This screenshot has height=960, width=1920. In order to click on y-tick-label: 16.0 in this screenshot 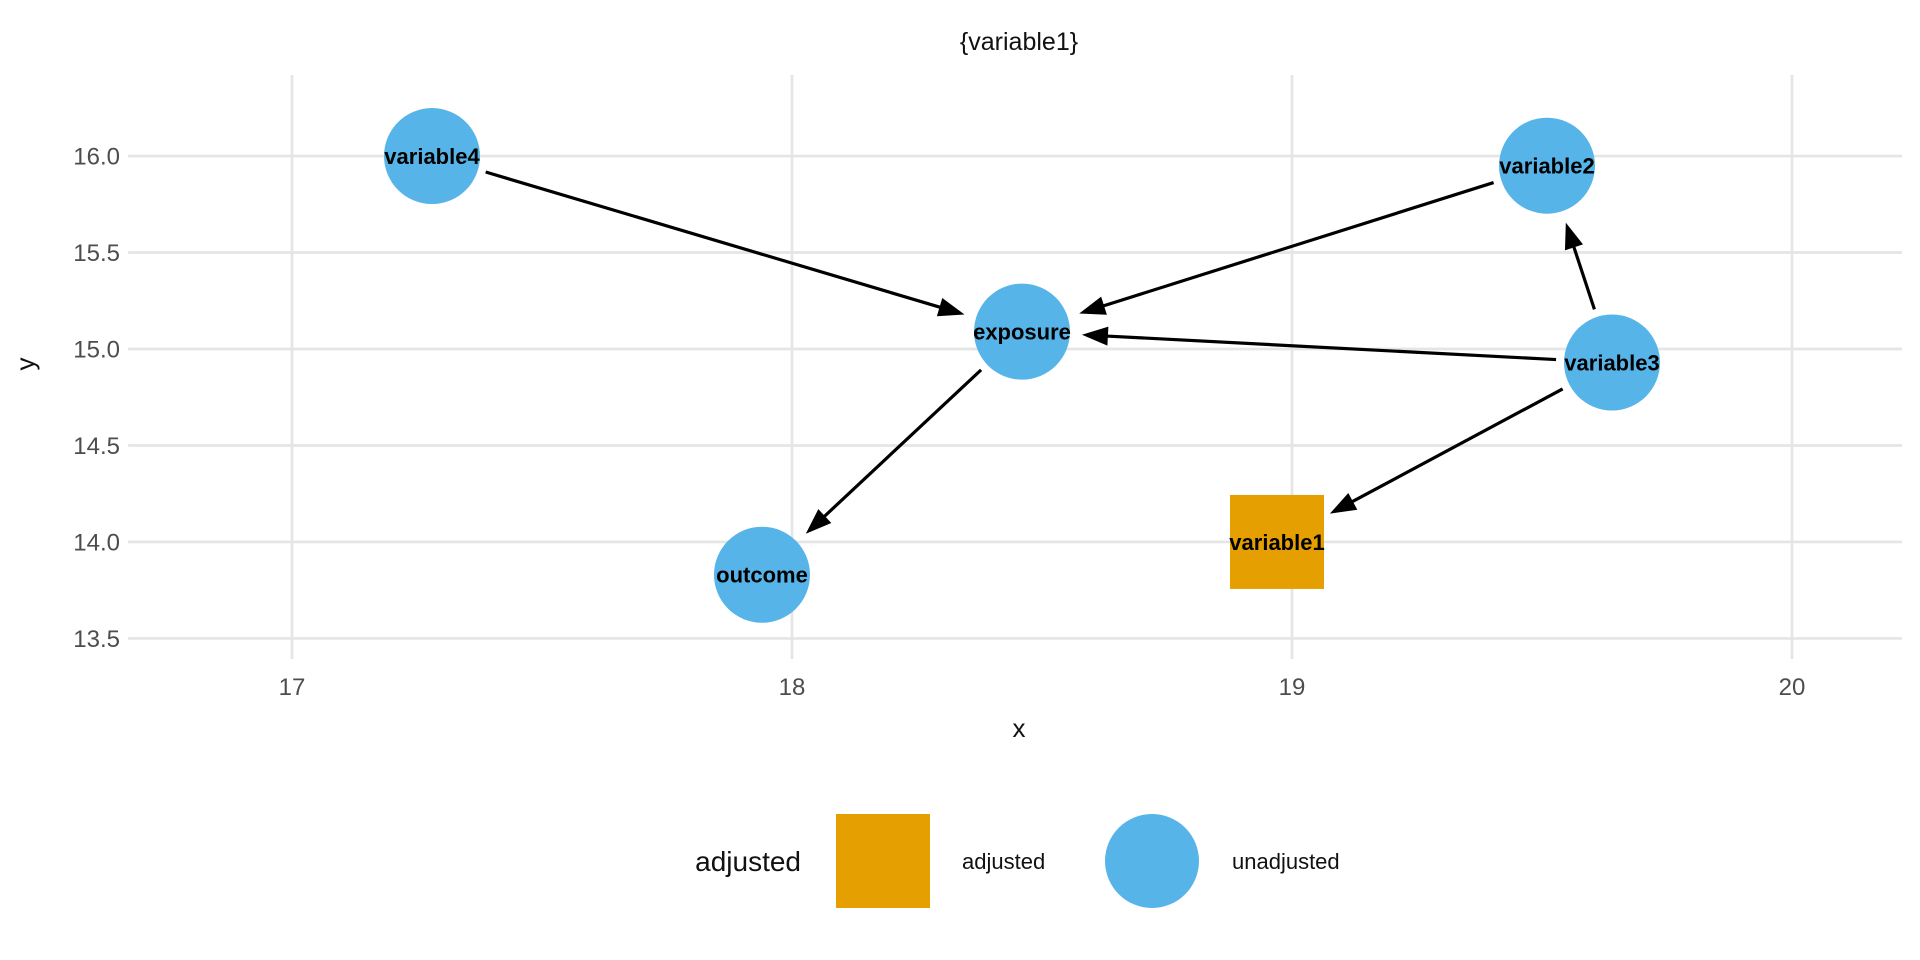, I will do `click(96, 157)`.